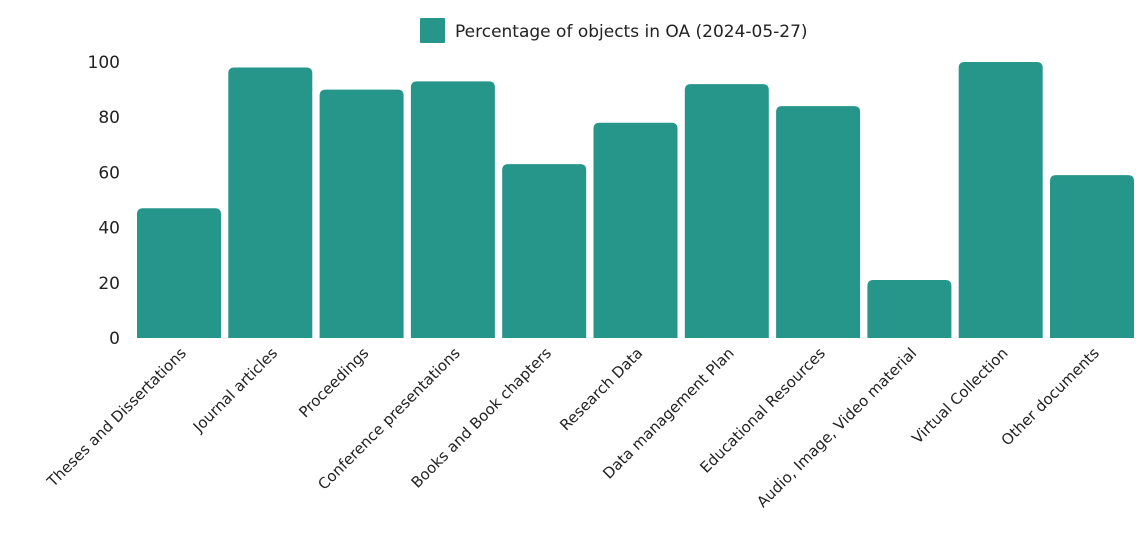 The image size is (1144, 544). What do you see at coordinates (104, 201) in the screenshot?
I see `y-axis: 0 20 40 60 80 100` at bounding box center [104, 201].